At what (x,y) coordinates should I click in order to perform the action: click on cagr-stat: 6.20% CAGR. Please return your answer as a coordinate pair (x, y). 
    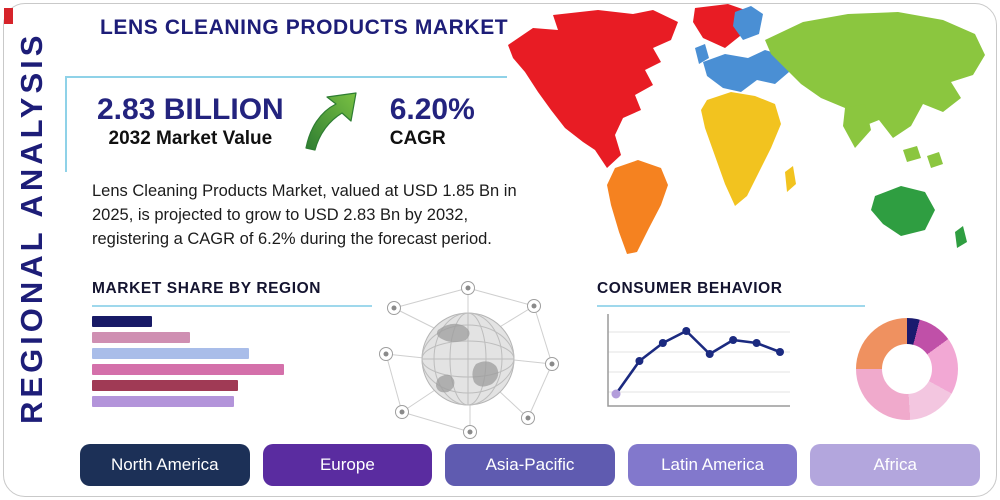
    Looking at the image, I should click on (432, 122).